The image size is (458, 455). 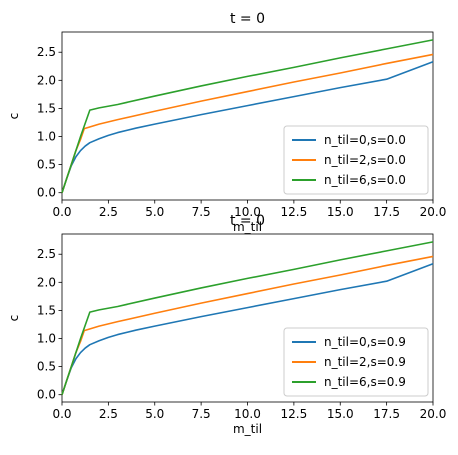 I want to click on legend-label: n_til=0,s=0.9, so click(x=365, y=342).